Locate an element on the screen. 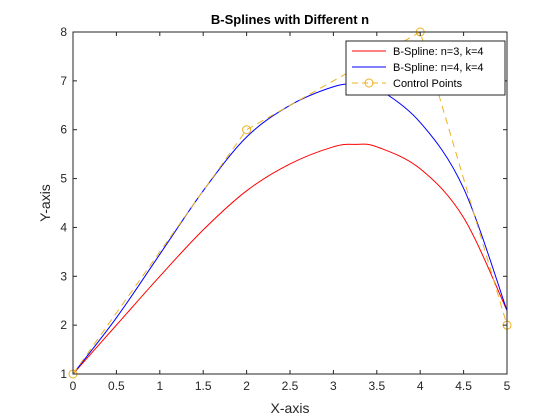 The height and width of the screenshot is (420, 560). x-tick-label: 4 is located at coordinates (420, 386).